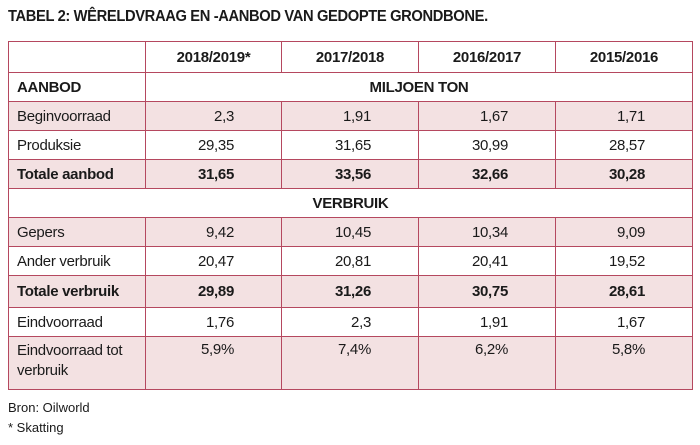 The height and width of the screenshot is (445, 700). Describe the element at coordinates (487, 232) in the screenshot. I see `cell: 10,34` at that location.